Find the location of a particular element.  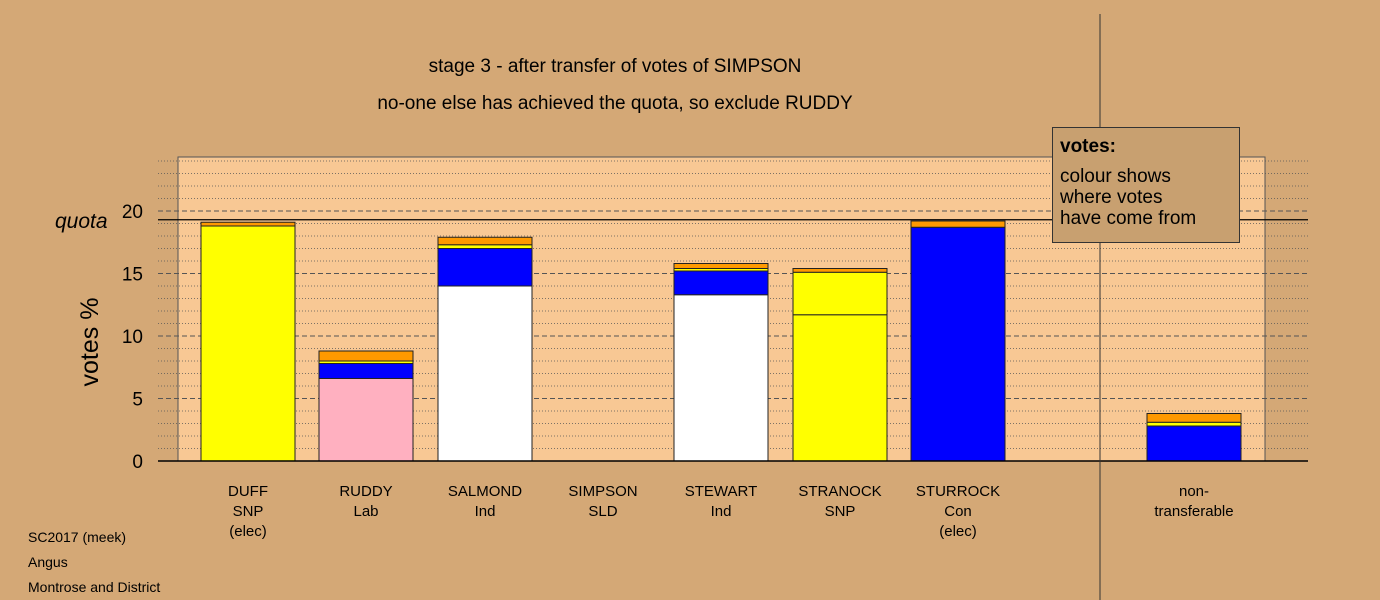

bar-stranock is located at coordinates (840, 365).